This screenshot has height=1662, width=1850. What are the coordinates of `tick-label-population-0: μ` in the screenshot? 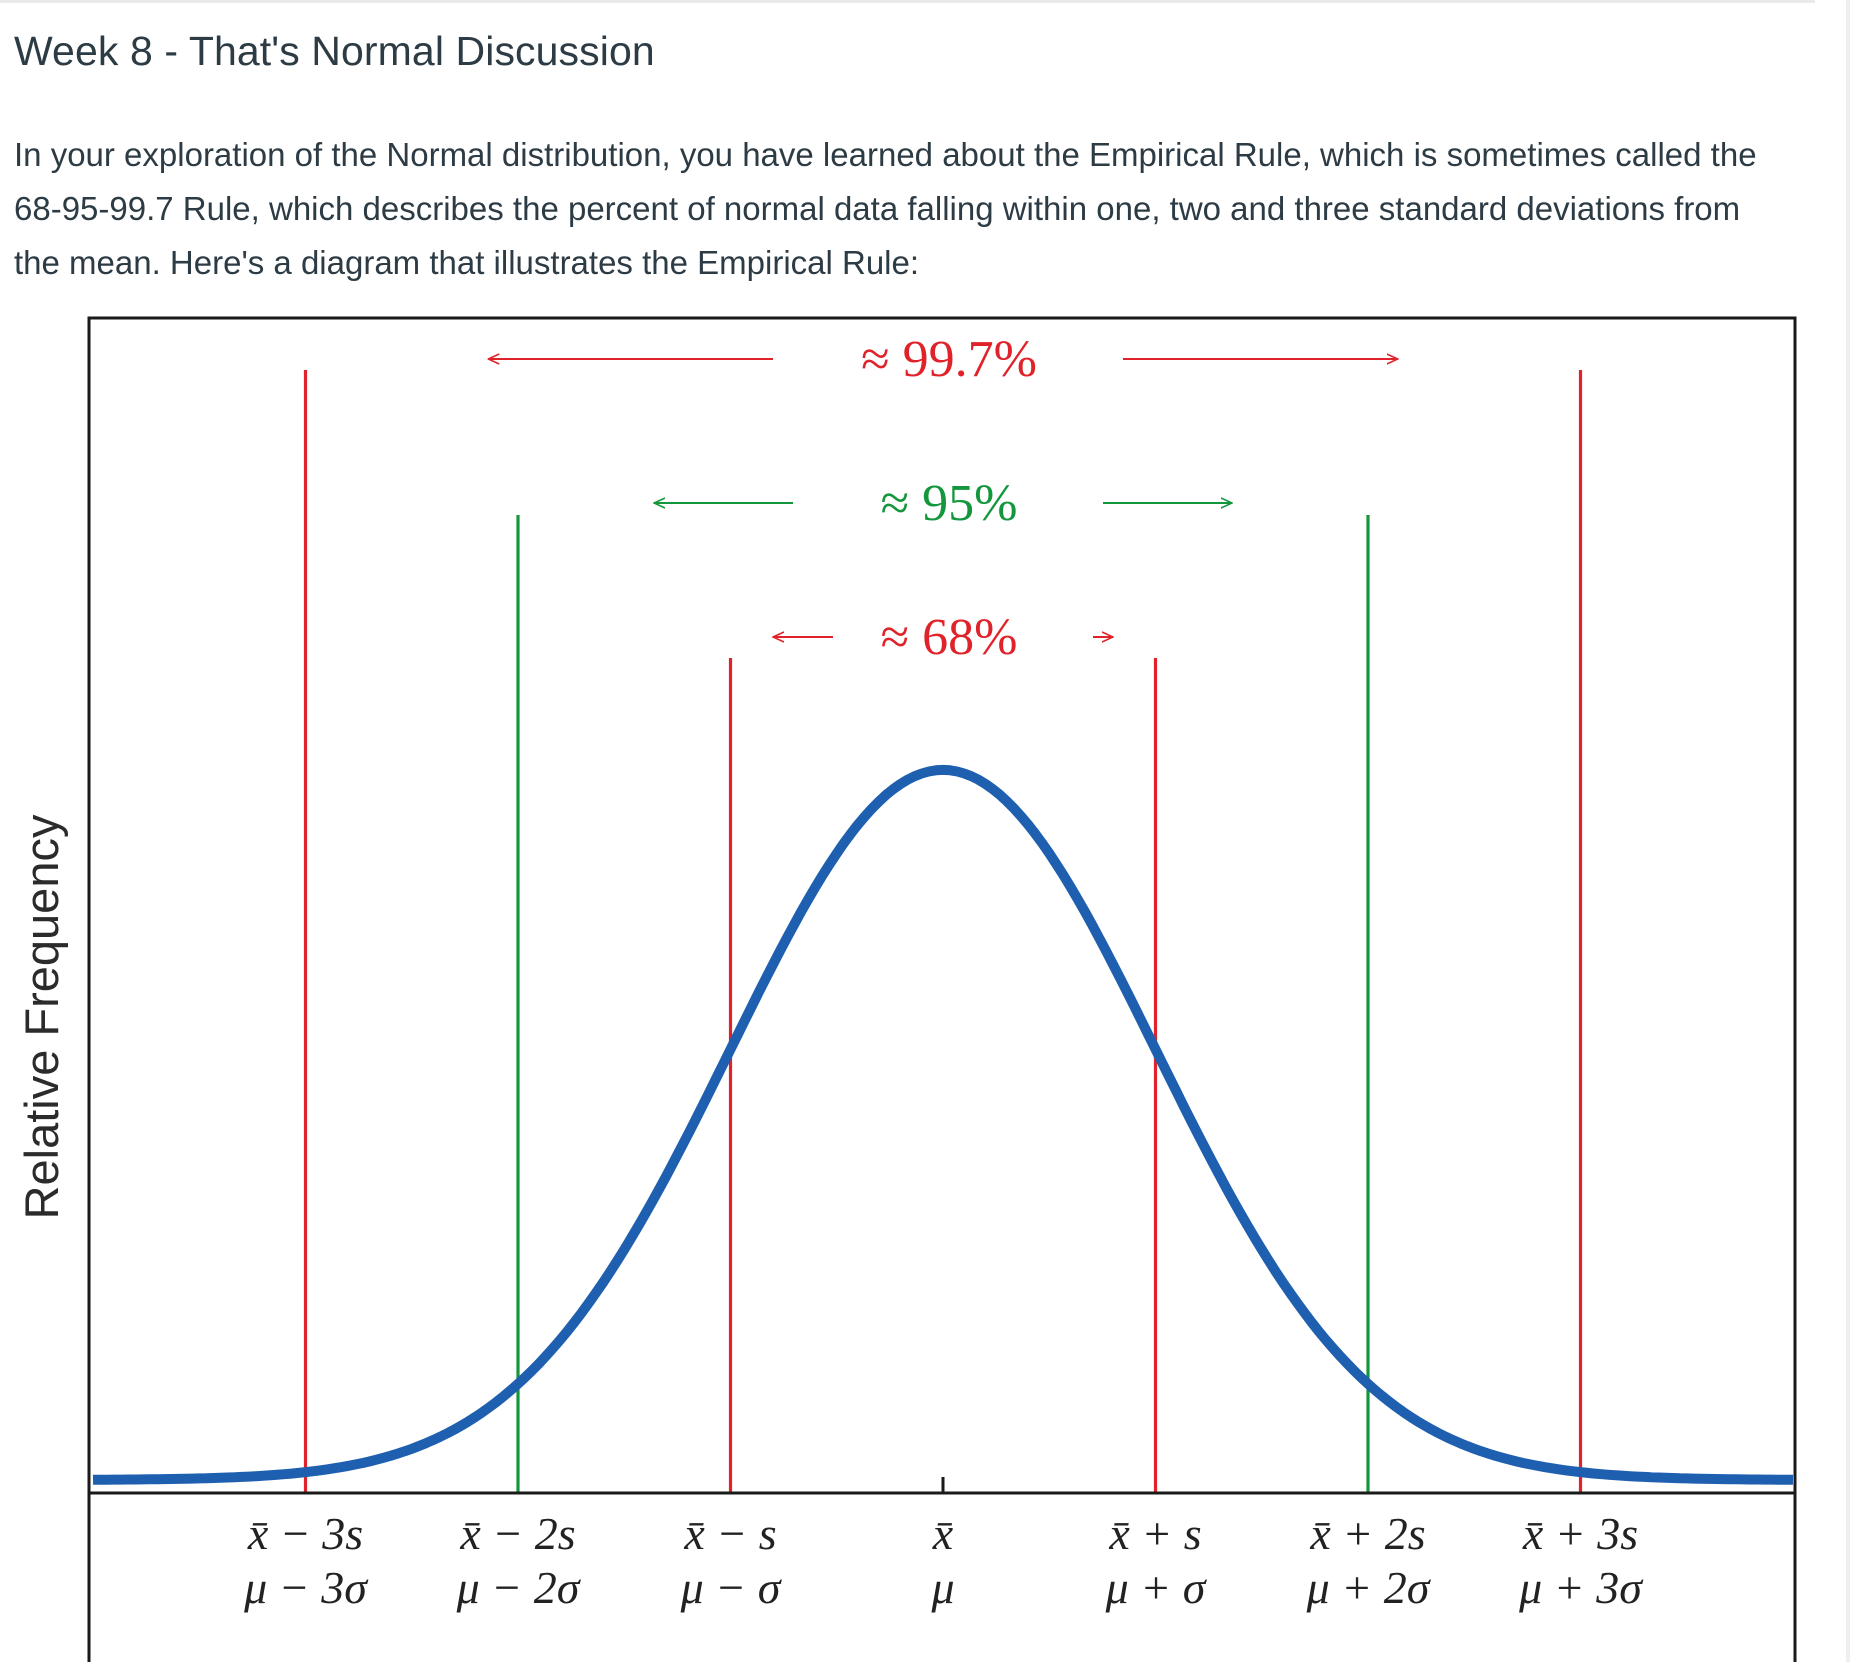 It's located at (942, 1587).